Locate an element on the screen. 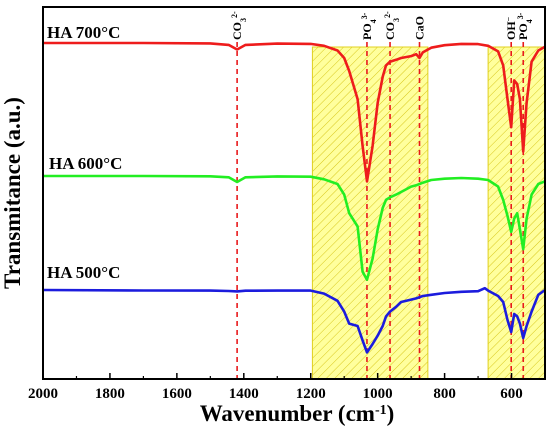 This screenshot has width=550, height=435. annotation-3: CaO is located at coordinates (420, 28).